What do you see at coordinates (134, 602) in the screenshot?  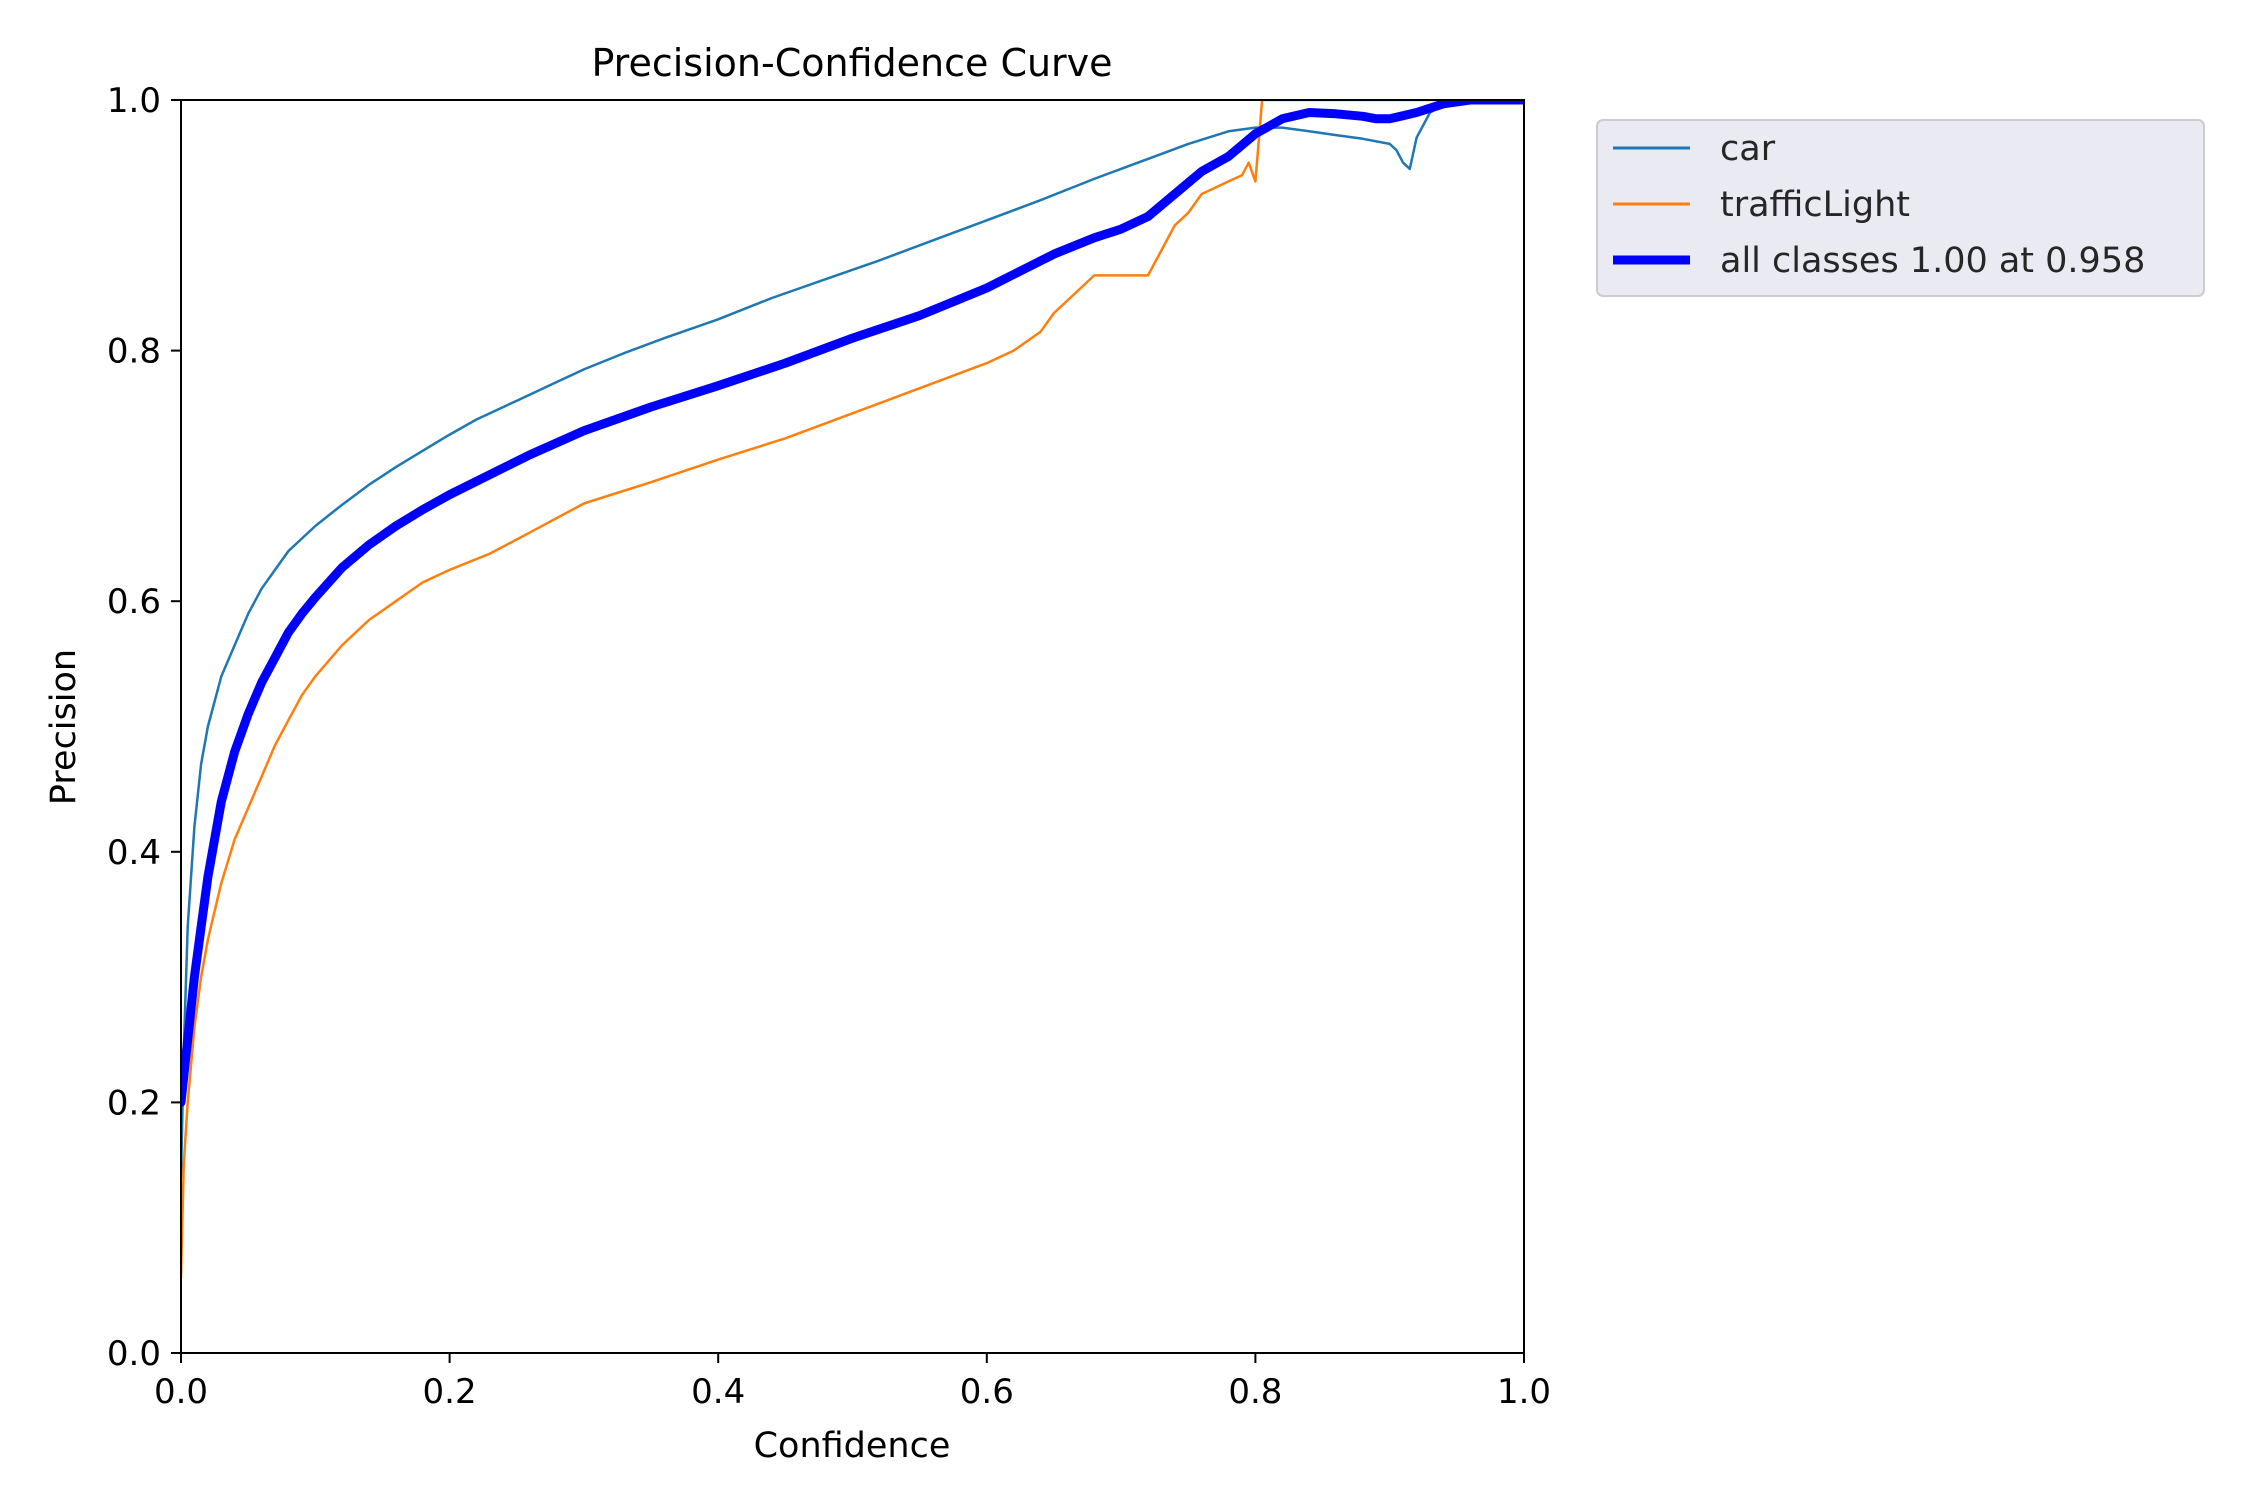 I see `y-tick-label: 0.6` at bounding box center [134, 602].